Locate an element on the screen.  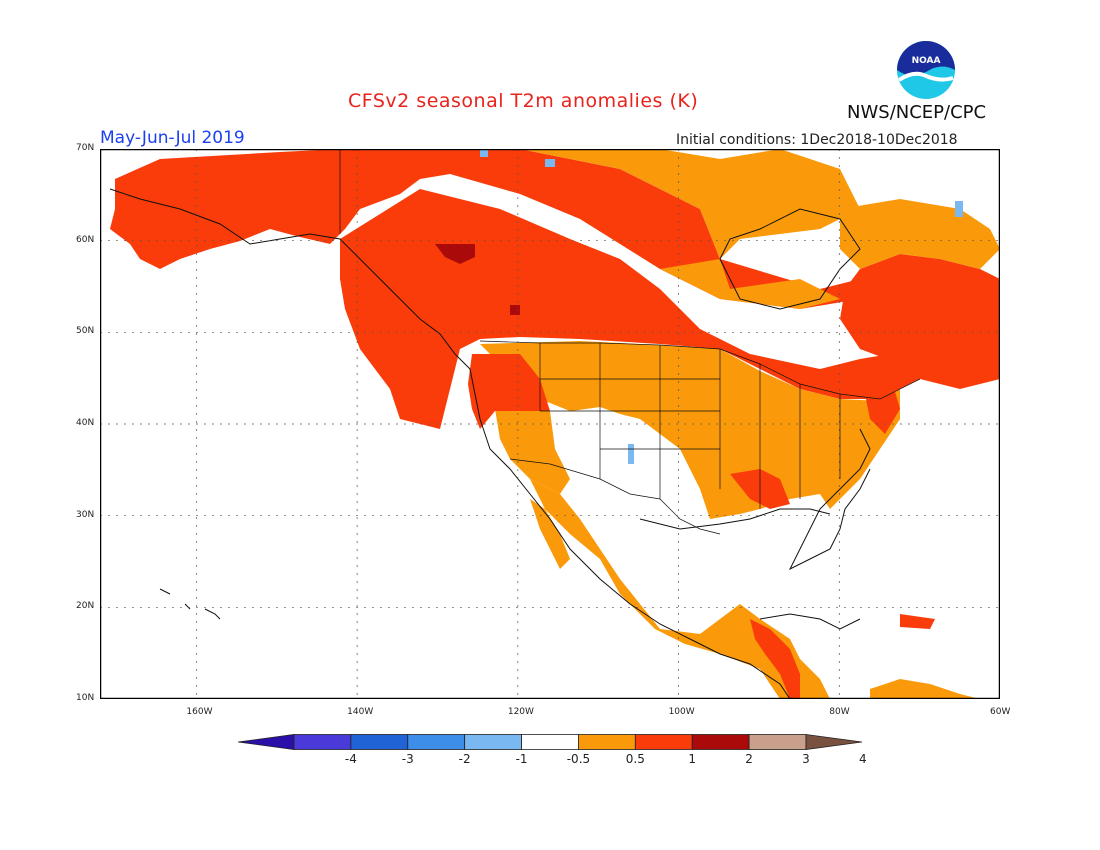
forecast-period: May-Jun-Jul 2019 is located at coordinates (172, 138).